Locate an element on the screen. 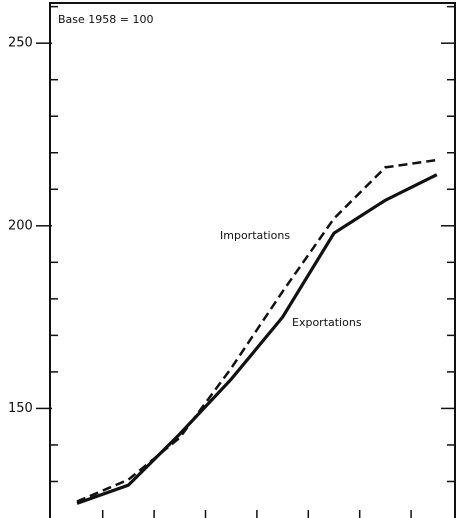  series-label: Importations is located at coordinates (255, 235).